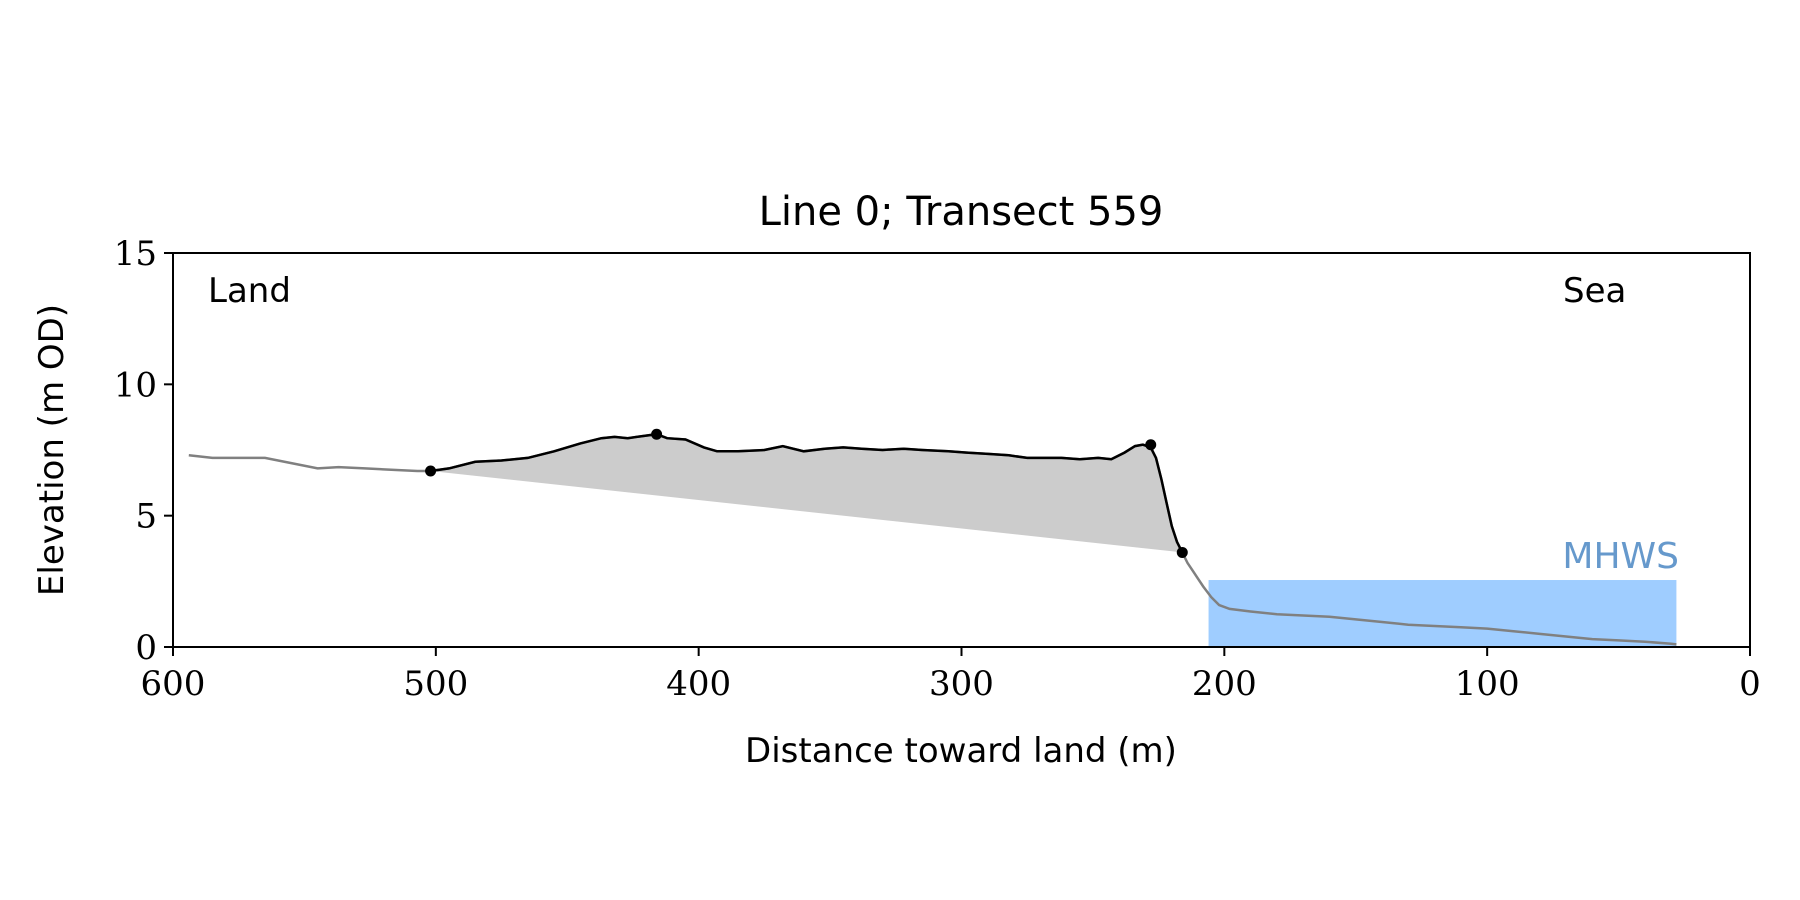 The width and height of the screenshot is (1800, 900). I want to click on sea-annotation: Sea, so click(1594, 291).